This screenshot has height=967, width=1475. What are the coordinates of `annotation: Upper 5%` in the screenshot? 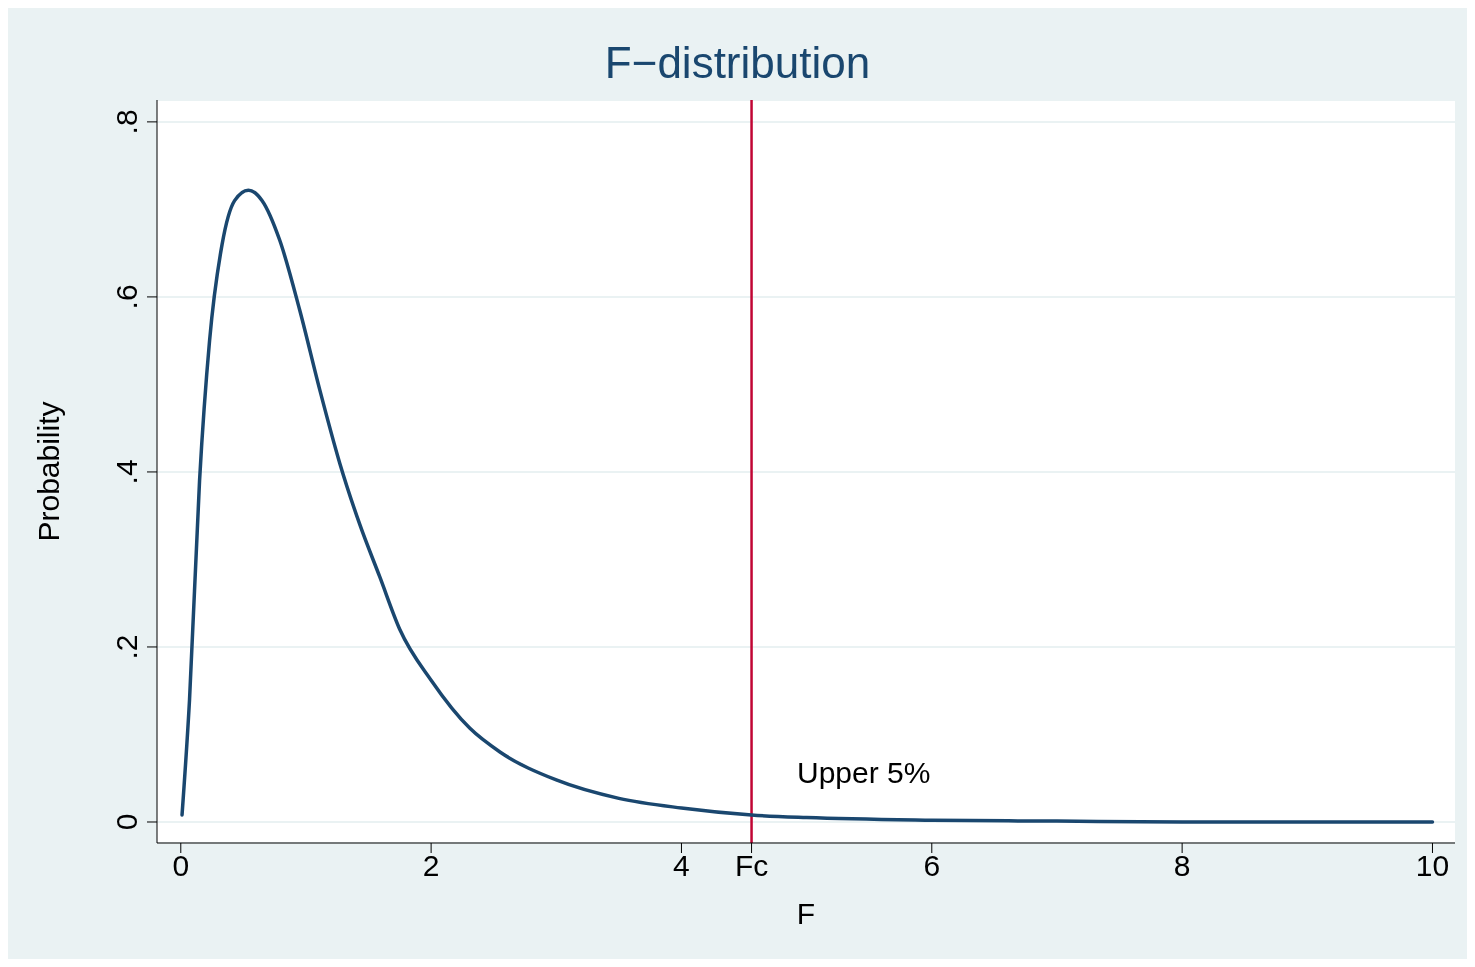 It's located at (864, 773).